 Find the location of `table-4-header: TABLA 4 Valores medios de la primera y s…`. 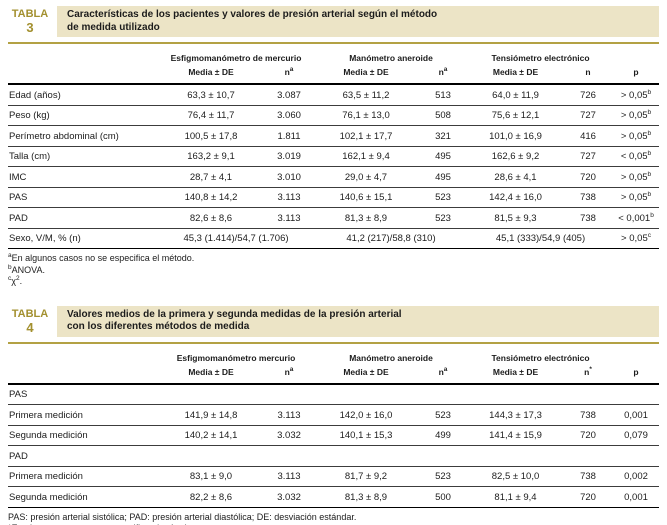

table-4-header: TABLA 4 Valores medios de la primera y s… is located at coordinates (333, 321).